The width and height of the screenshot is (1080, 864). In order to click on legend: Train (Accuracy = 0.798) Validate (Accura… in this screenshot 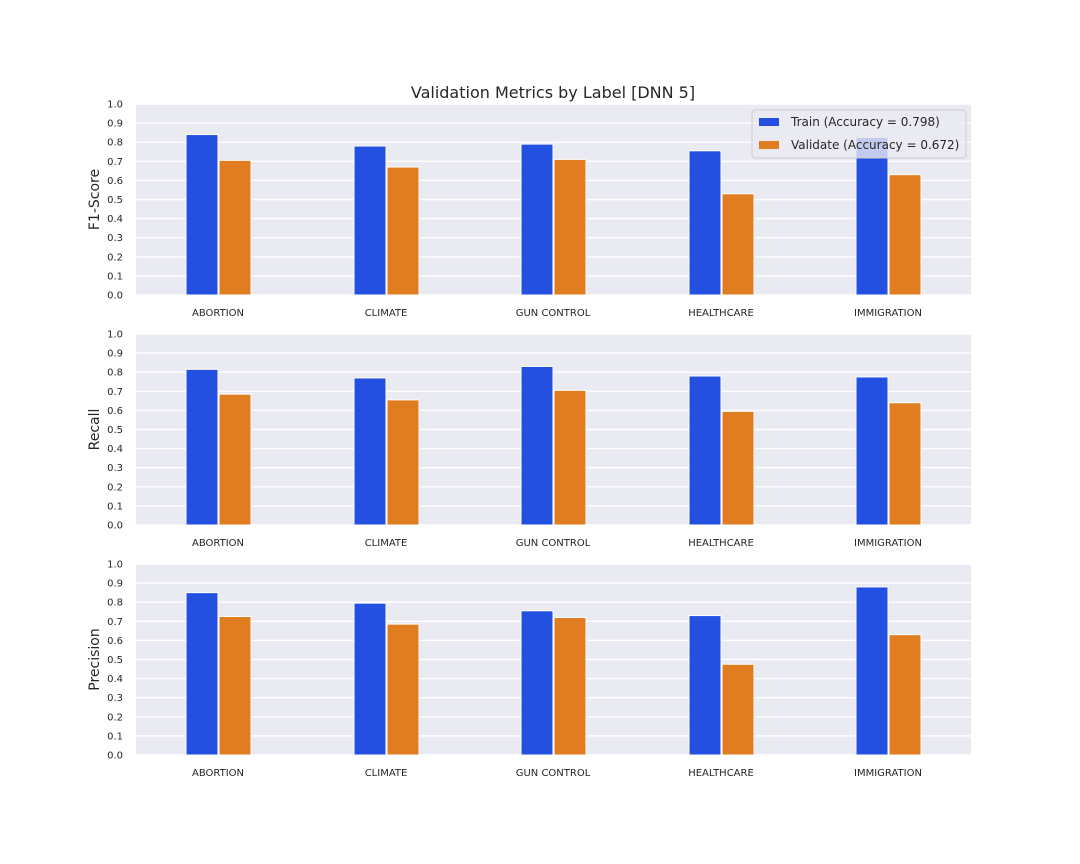, I will do `click(859, 134)`.